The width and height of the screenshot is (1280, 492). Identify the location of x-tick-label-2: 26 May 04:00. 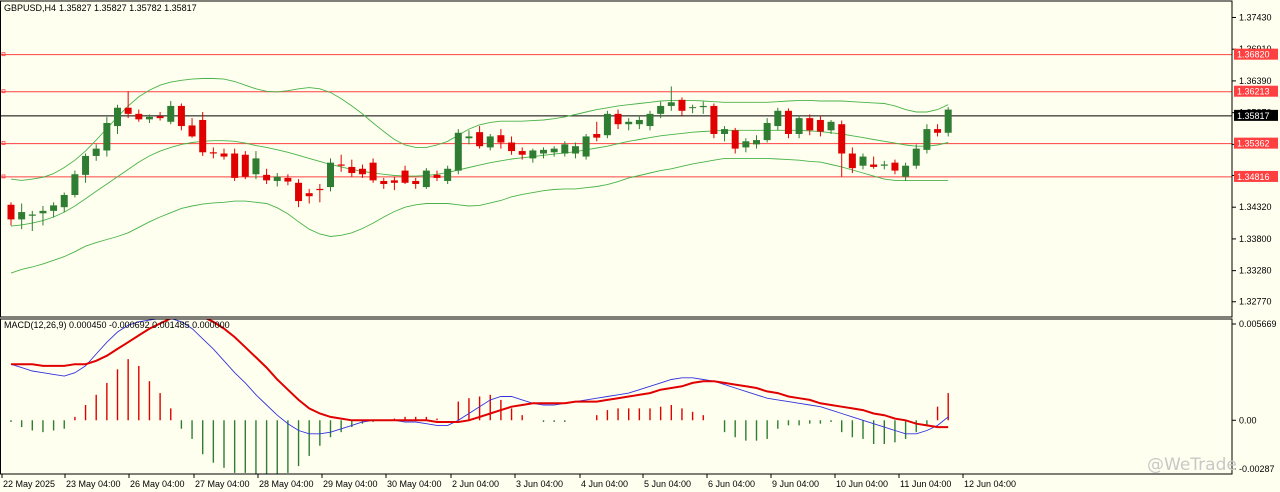
(157, 484).